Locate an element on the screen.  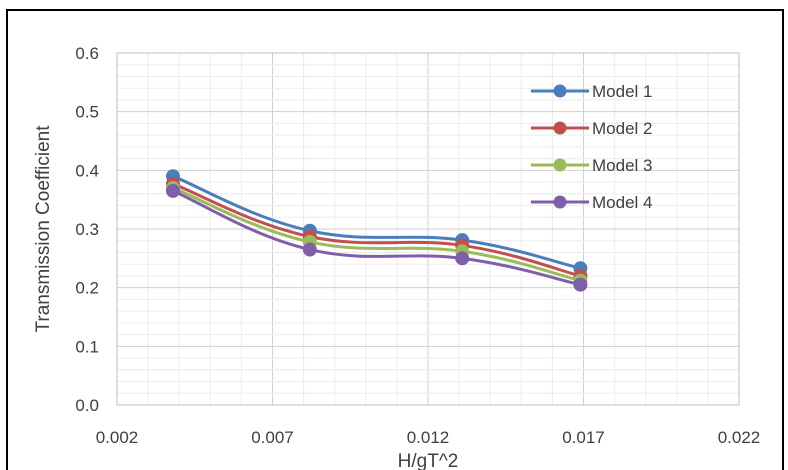
x-axis-title: H/gT^2 is located at coordinates (428, 460).